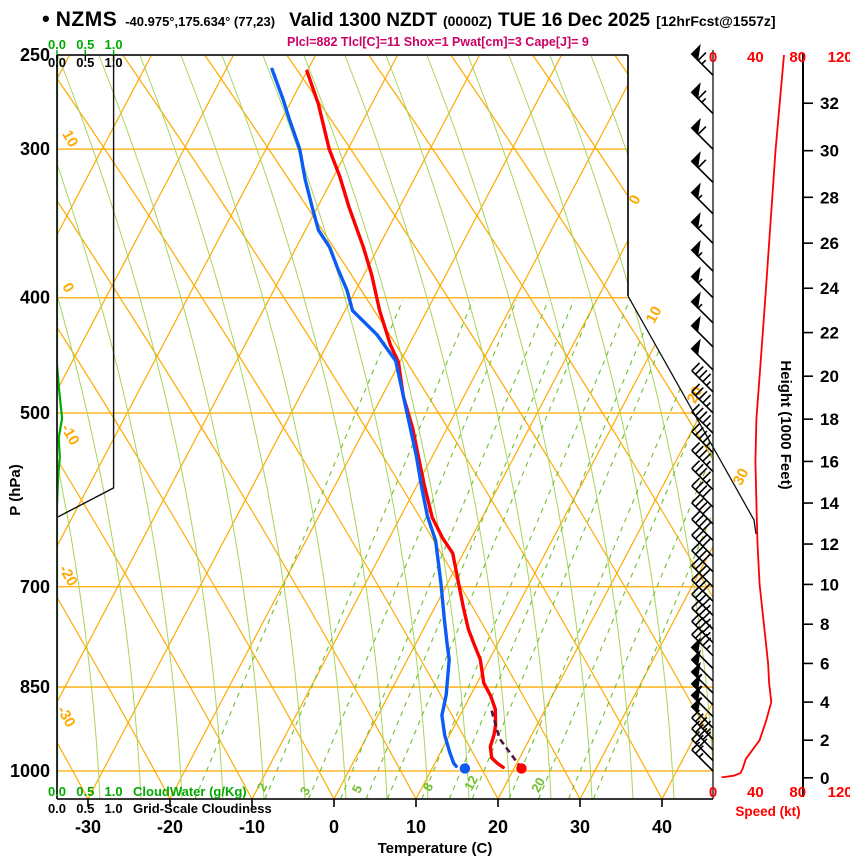 This screenshot has width=850, height=865. I want to click on height-tick-label: 20, so click(829, 376).